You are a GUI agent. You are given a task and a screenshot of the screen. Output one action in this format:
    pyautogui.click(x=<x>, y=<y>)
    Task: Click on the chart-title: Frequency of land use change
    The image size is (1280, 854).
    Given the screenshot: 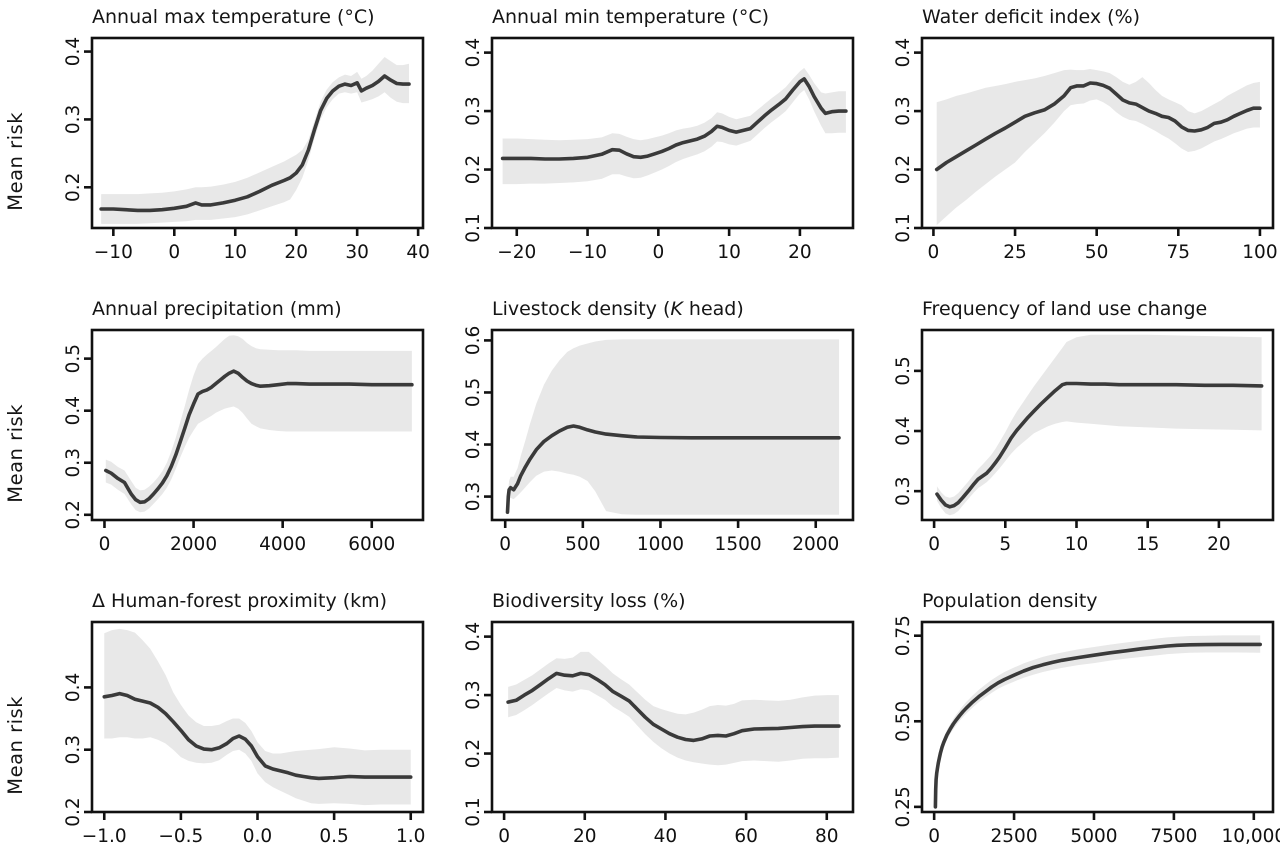 What is the action you would take?
    pyautogui.click(x=1101, y=309)
    